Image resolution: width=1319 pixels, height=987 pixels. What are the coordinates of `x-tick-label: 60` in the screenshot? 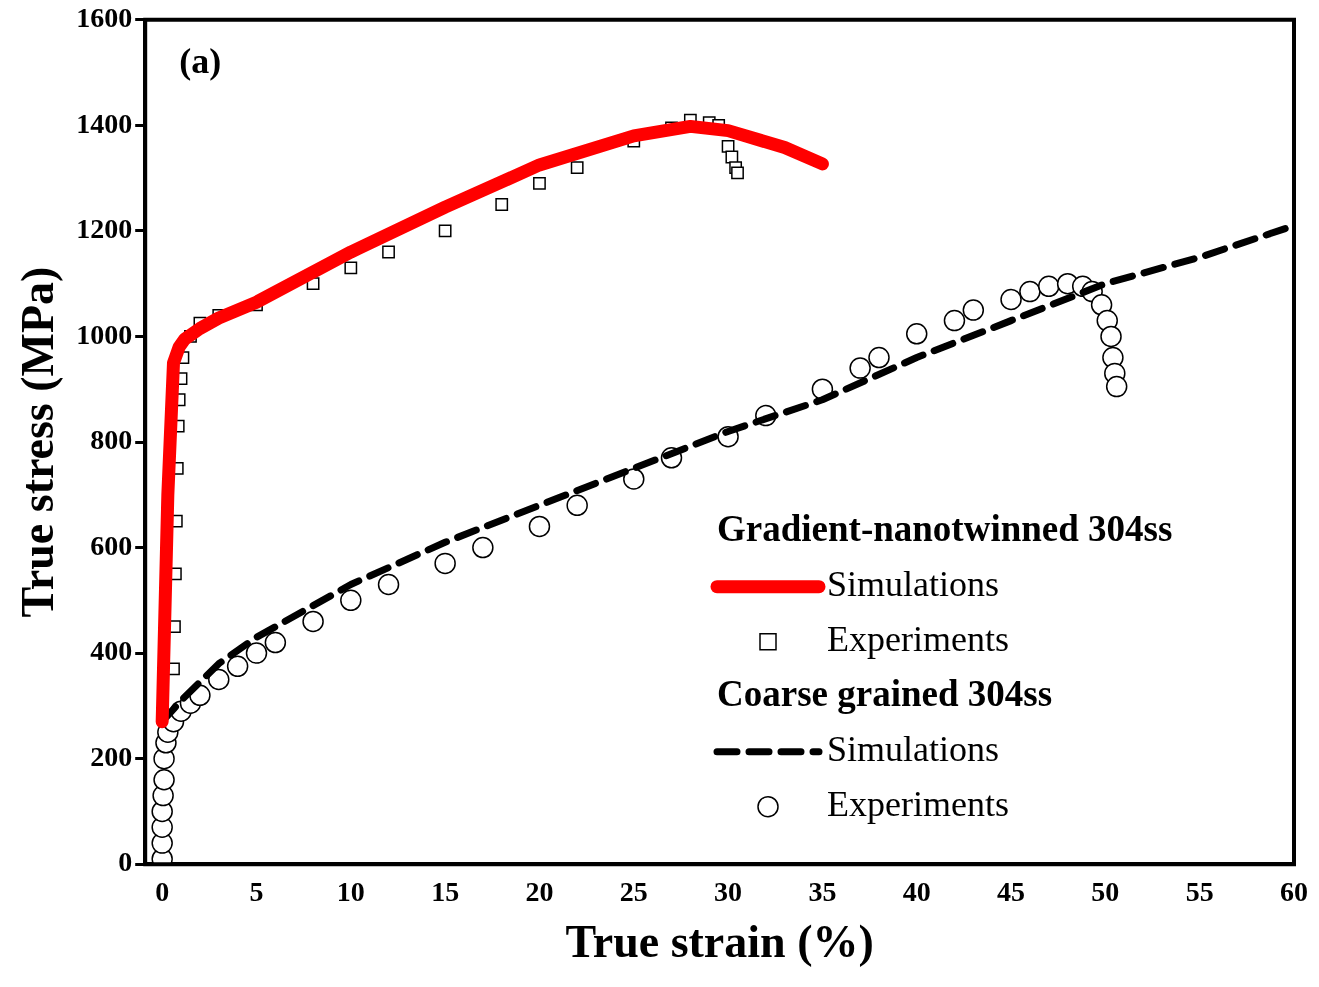 It's located at (1294, 892).